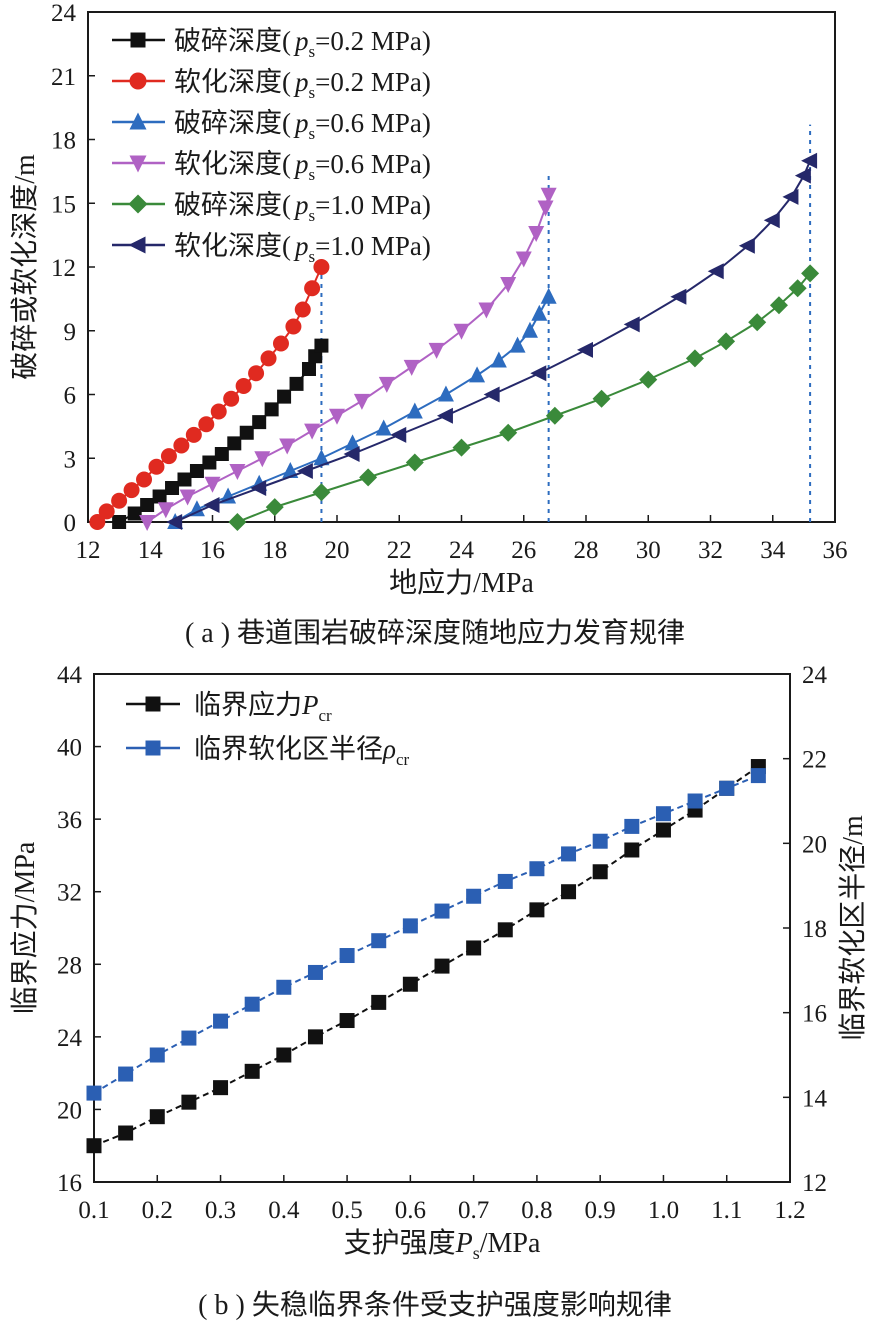  I want to click on legend-var: p, so click(301, 205).